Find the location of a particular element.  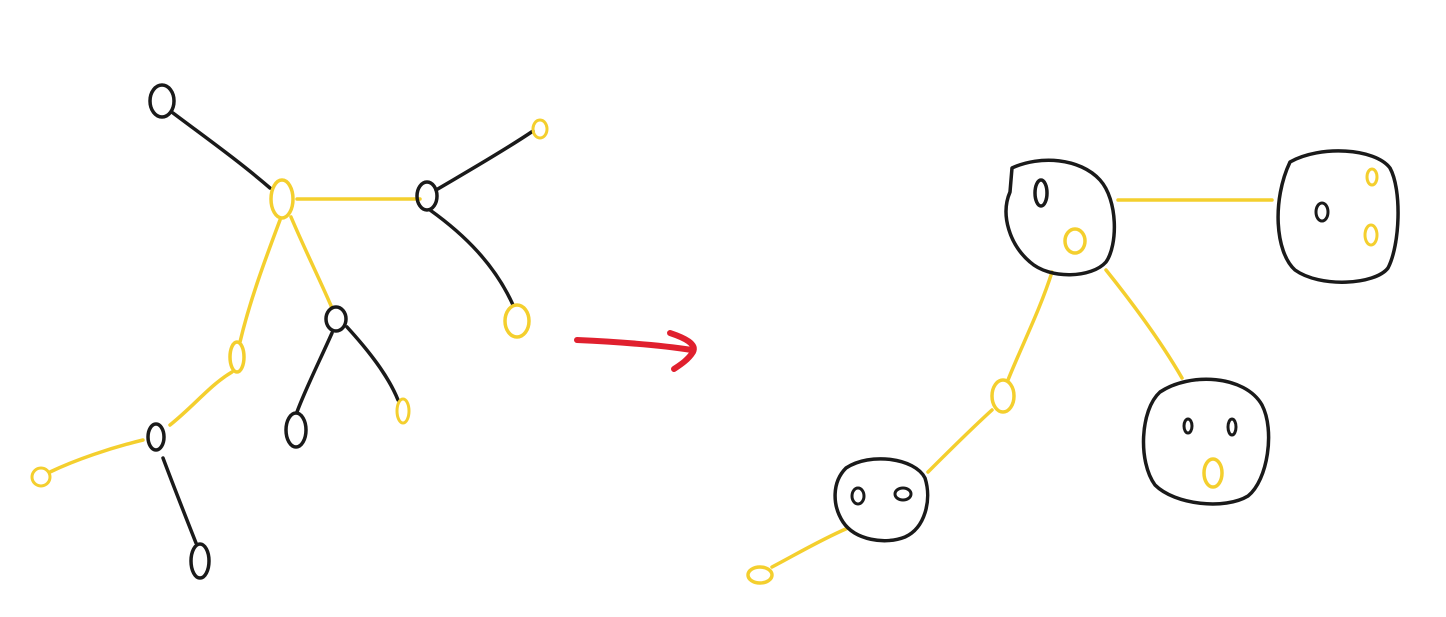

node-c-left is located at coordinates (296, 430).